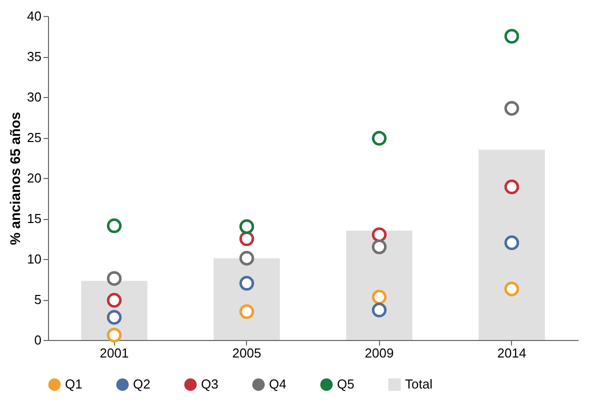 The image size is (605, 411). I want to click on legend-label: Q4, so click(277, 384).